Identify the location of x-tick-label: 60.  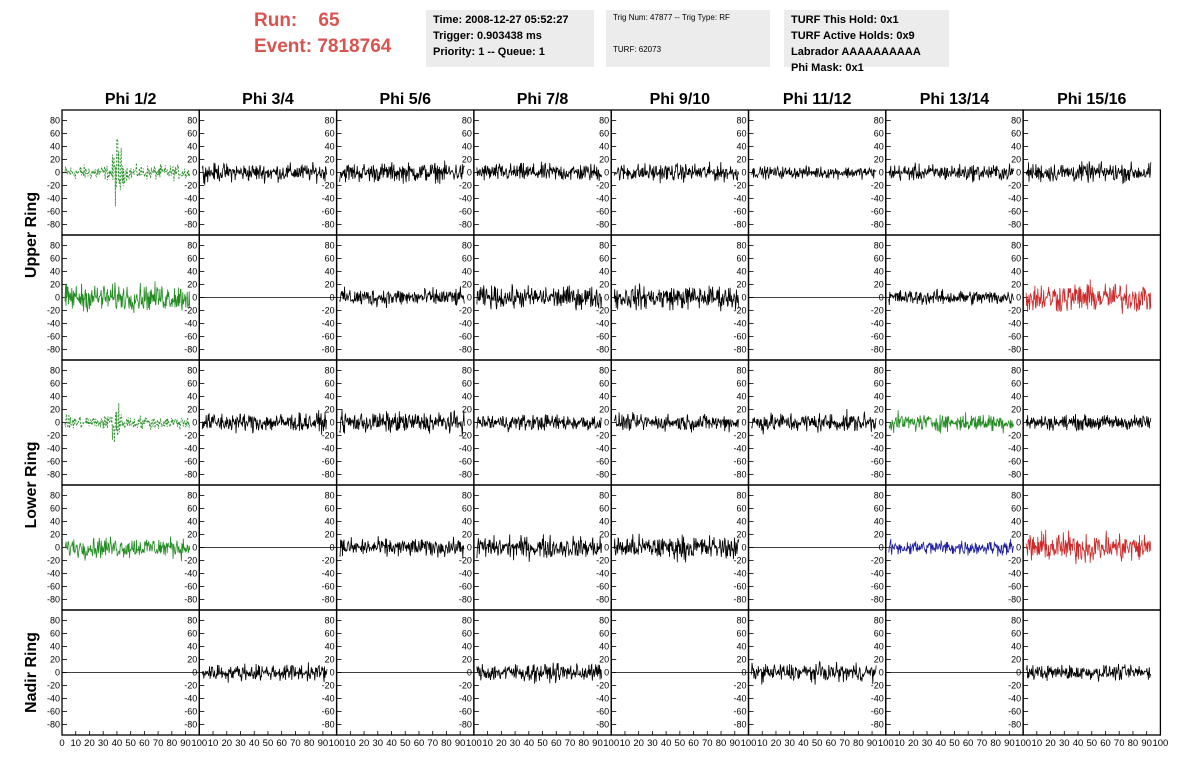
(693, 743).